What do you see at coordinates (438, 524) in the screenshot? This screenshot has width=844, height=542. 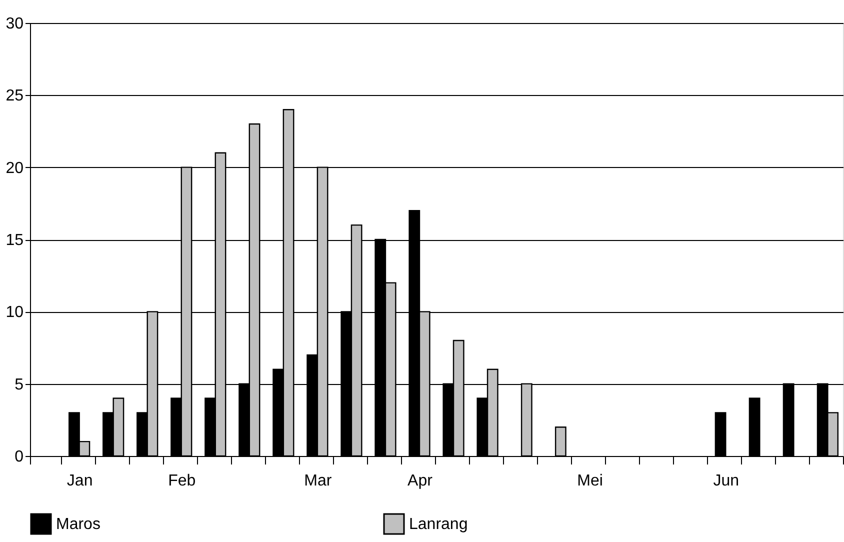 I see `legend-label: Lanrang` at bounding box center [438, 524].